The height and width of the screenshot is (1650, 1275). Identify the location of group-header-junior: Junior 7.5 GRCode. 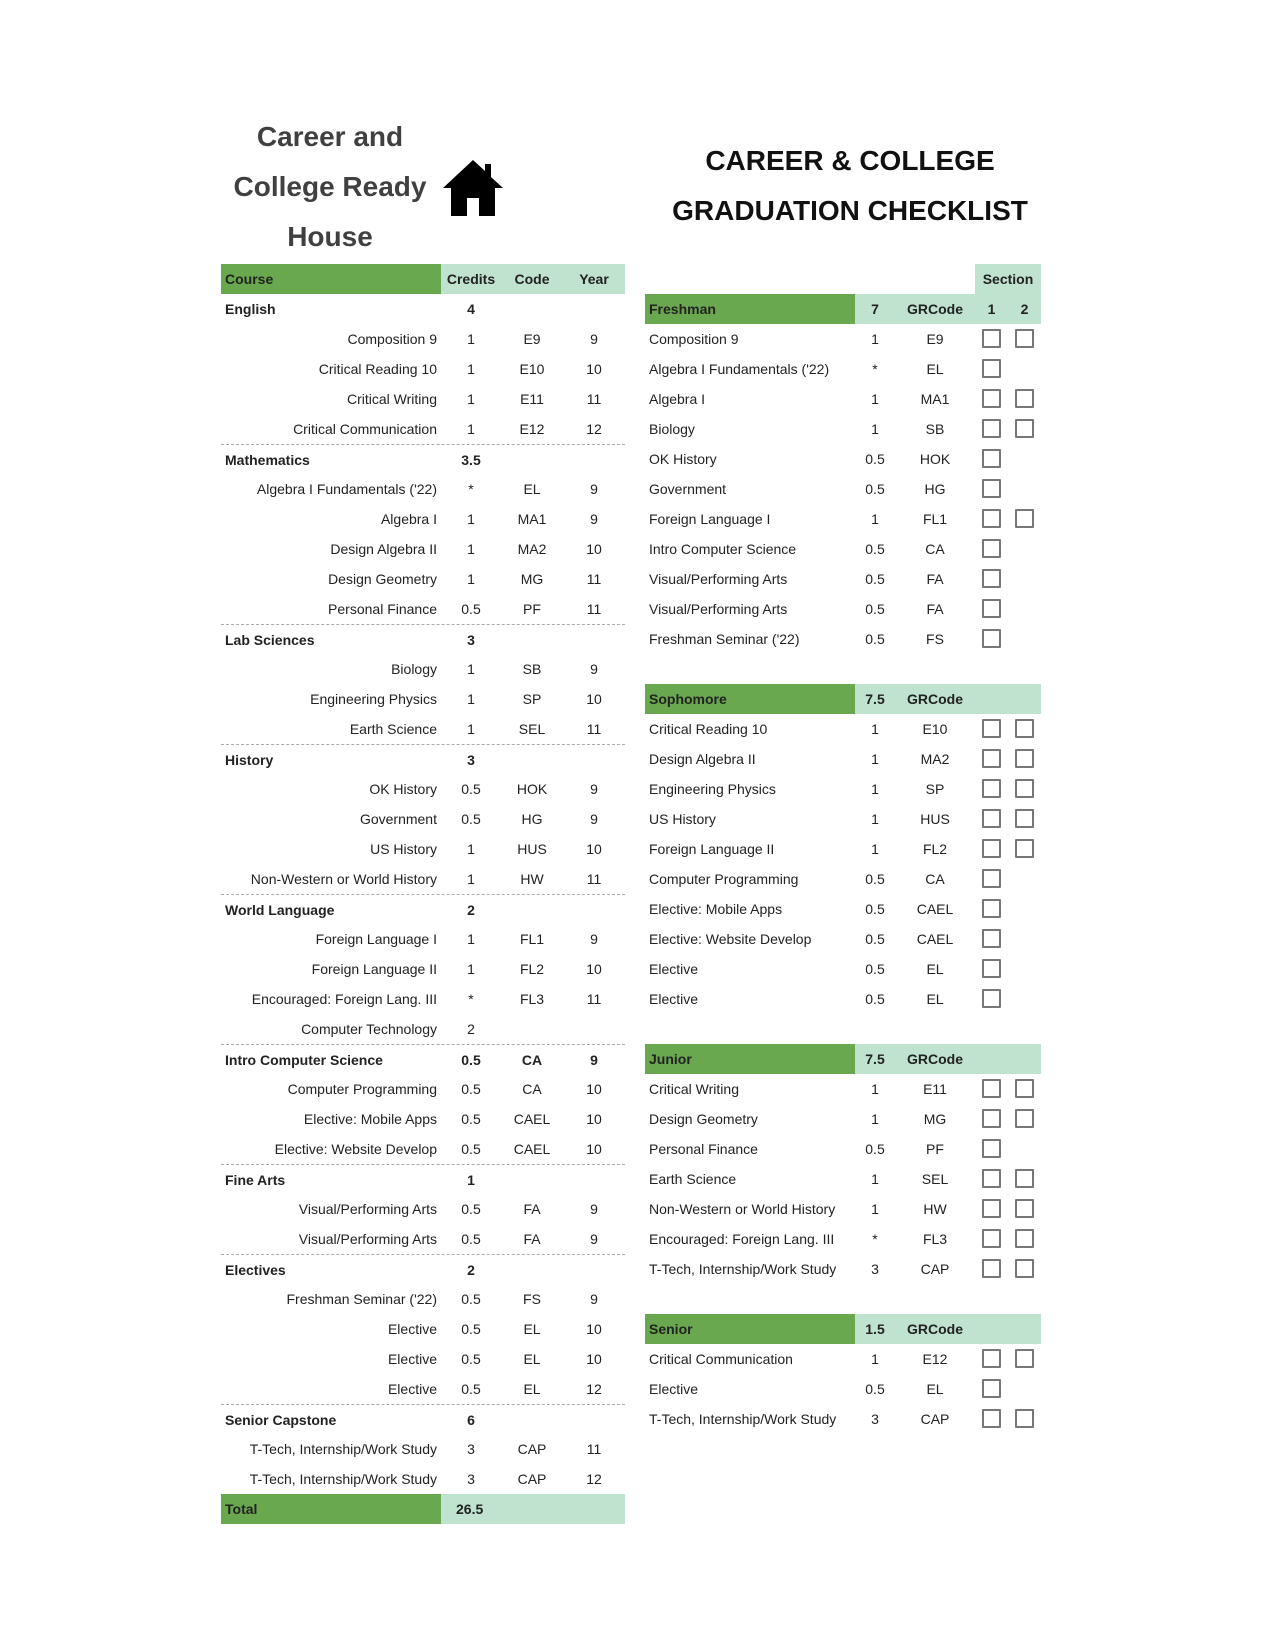
(843, 1059).